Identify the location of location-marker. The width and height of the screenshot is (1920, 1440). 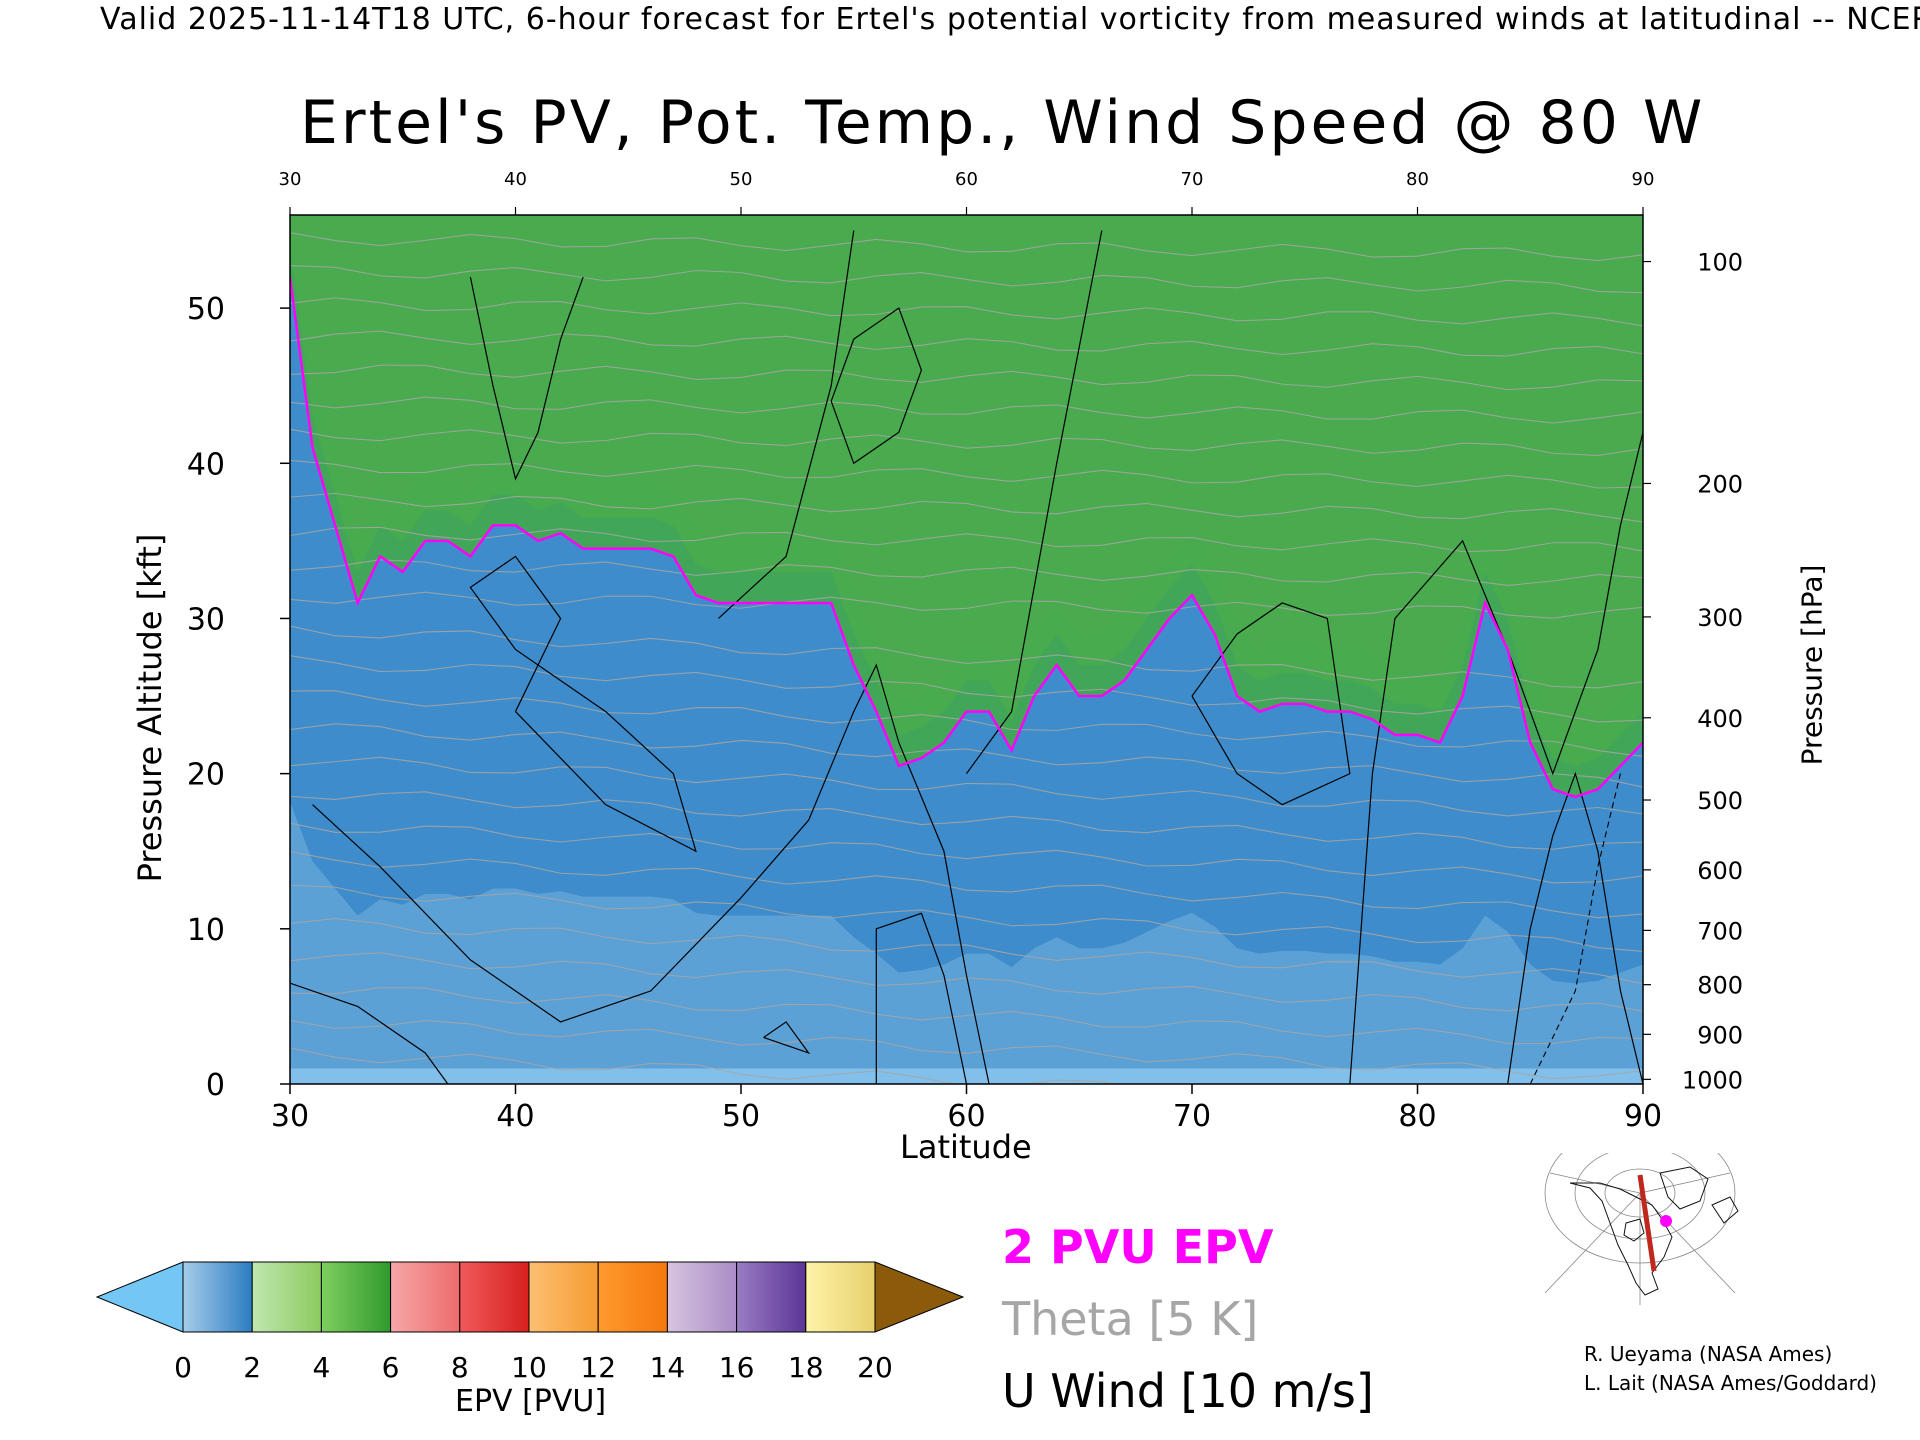
(1666, 1221).